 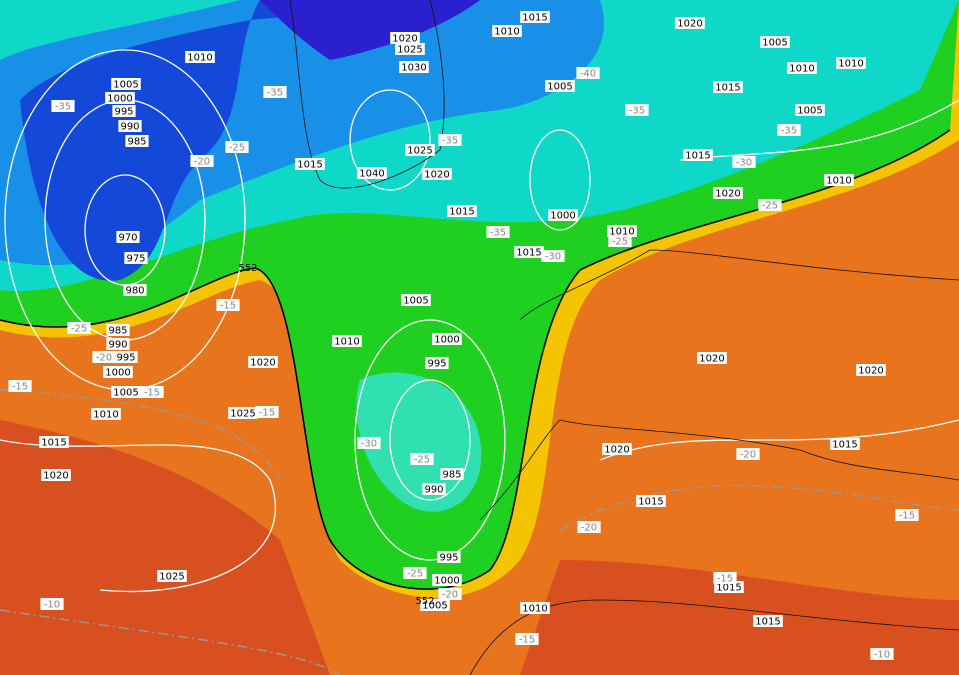 I want to click on isobar-label: 985, so click(x=136, y=142).